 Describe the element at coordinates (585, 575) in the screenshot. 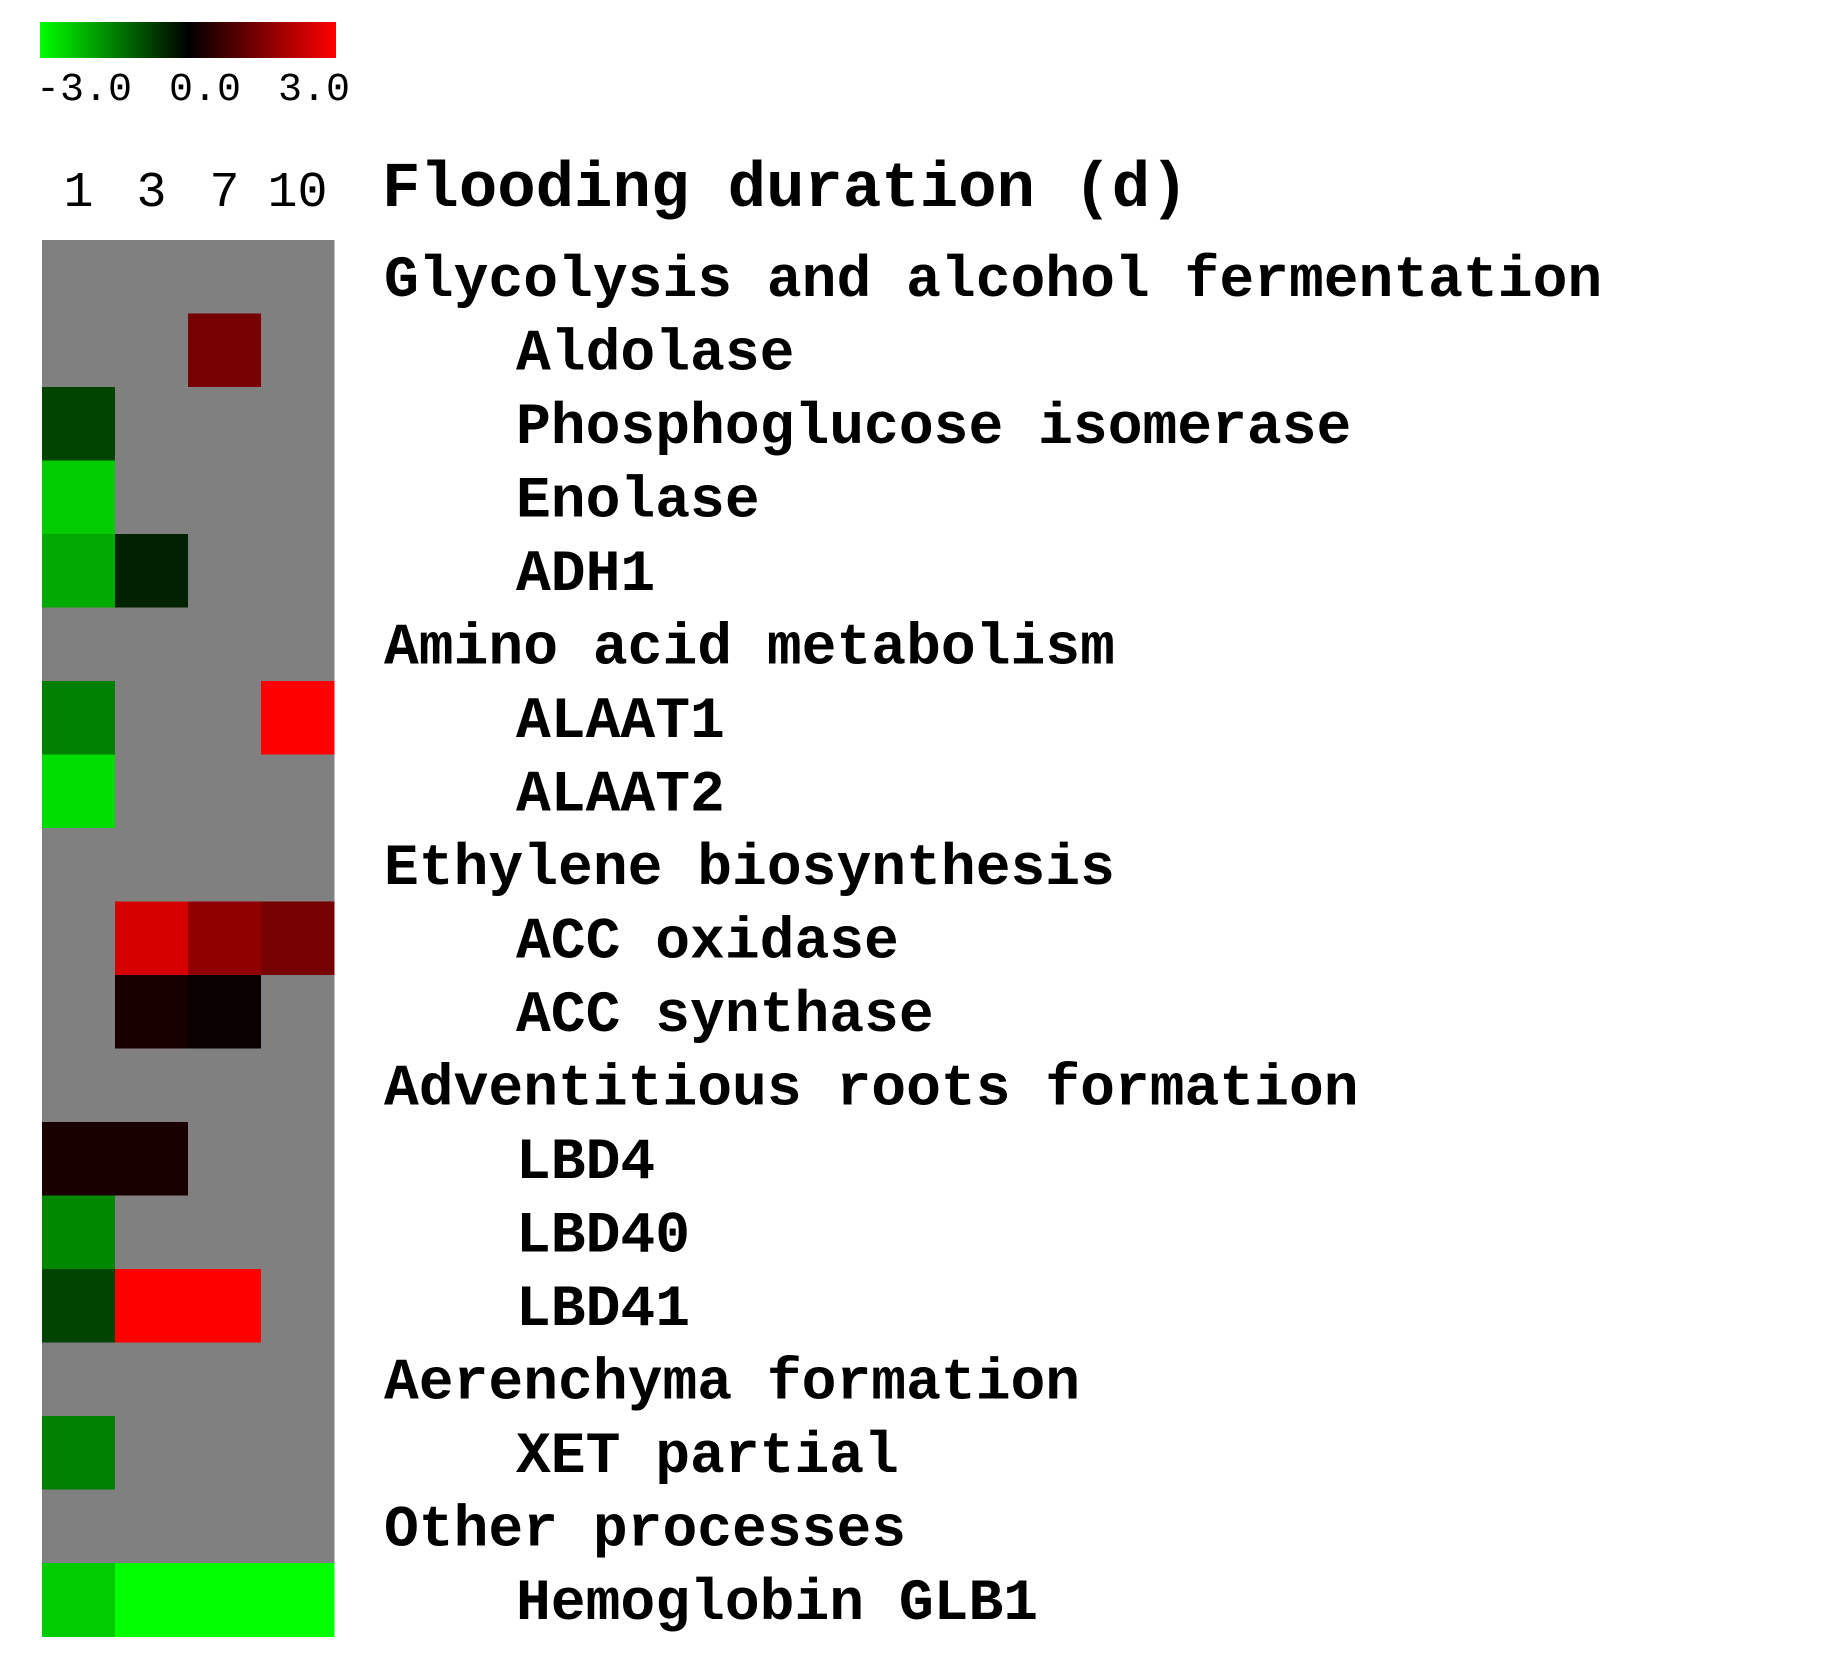

I see `row-label: ADH1` at that location.